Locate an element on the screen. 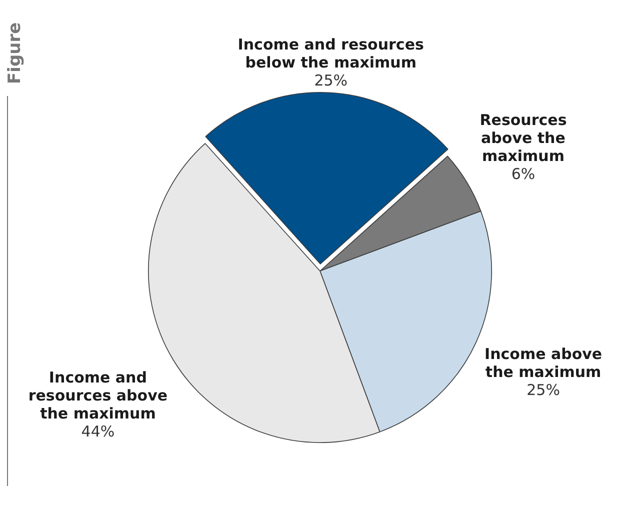 The image size is (622, 508). slice-label: Resources above the maximum is located at coordinates (523, 137).